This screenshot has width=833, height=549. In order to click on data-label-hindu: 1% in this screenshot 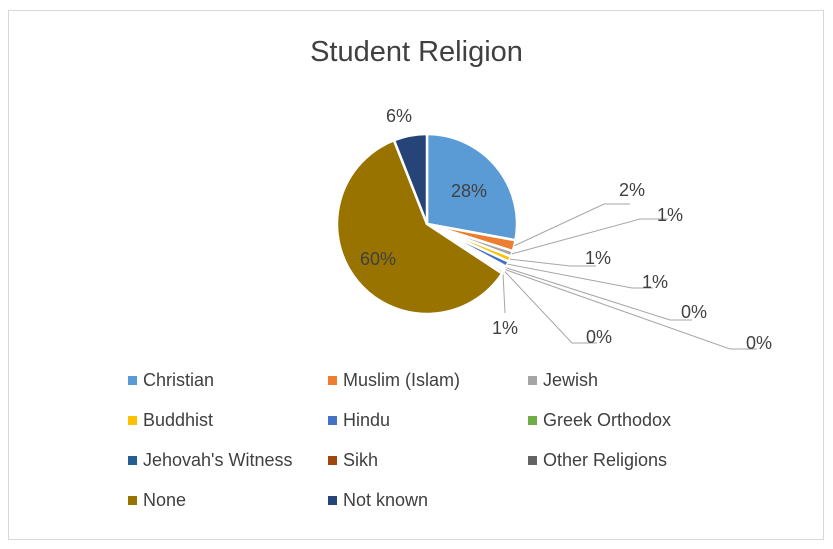, I will do `click(655, 282)`.